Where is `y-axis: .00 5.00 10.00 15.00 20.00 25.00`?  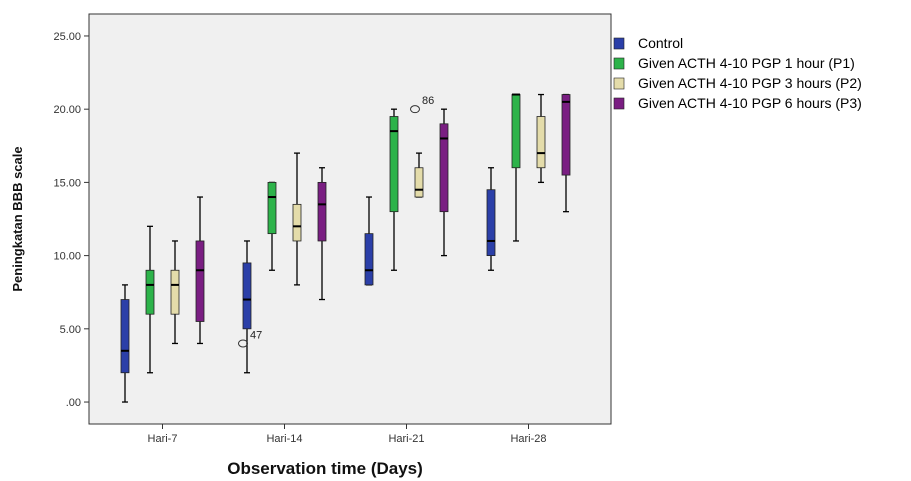
y-axis: .00 5.00 10.00 15.00 20.00 25.00 is located at coordinates (71, 220).